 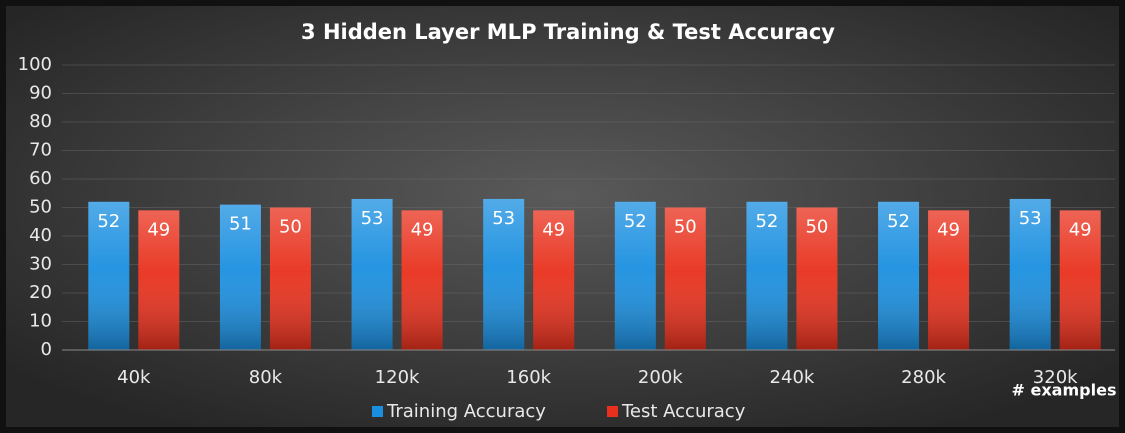 I want to click on legend-label: Training Accuracy, so click(x=466, y=411).